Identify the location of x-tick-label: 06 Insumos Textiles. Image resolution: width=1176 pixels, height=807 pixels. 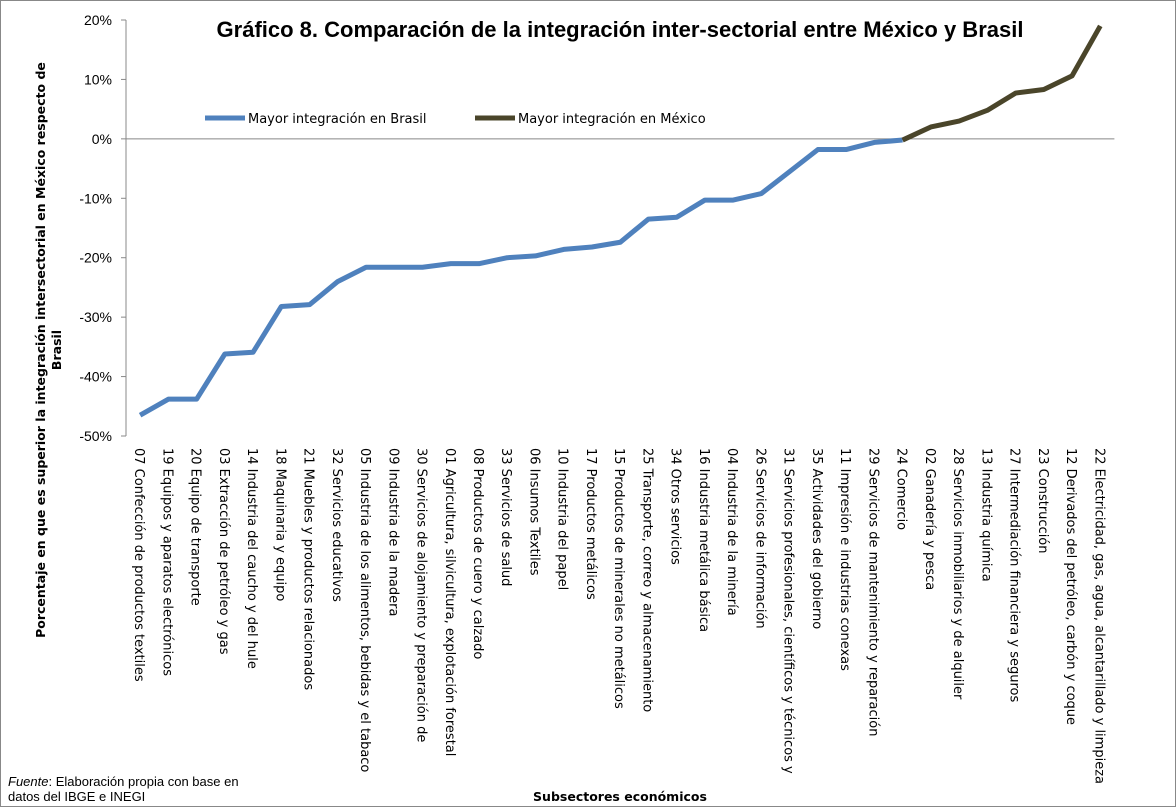
(533, 512).